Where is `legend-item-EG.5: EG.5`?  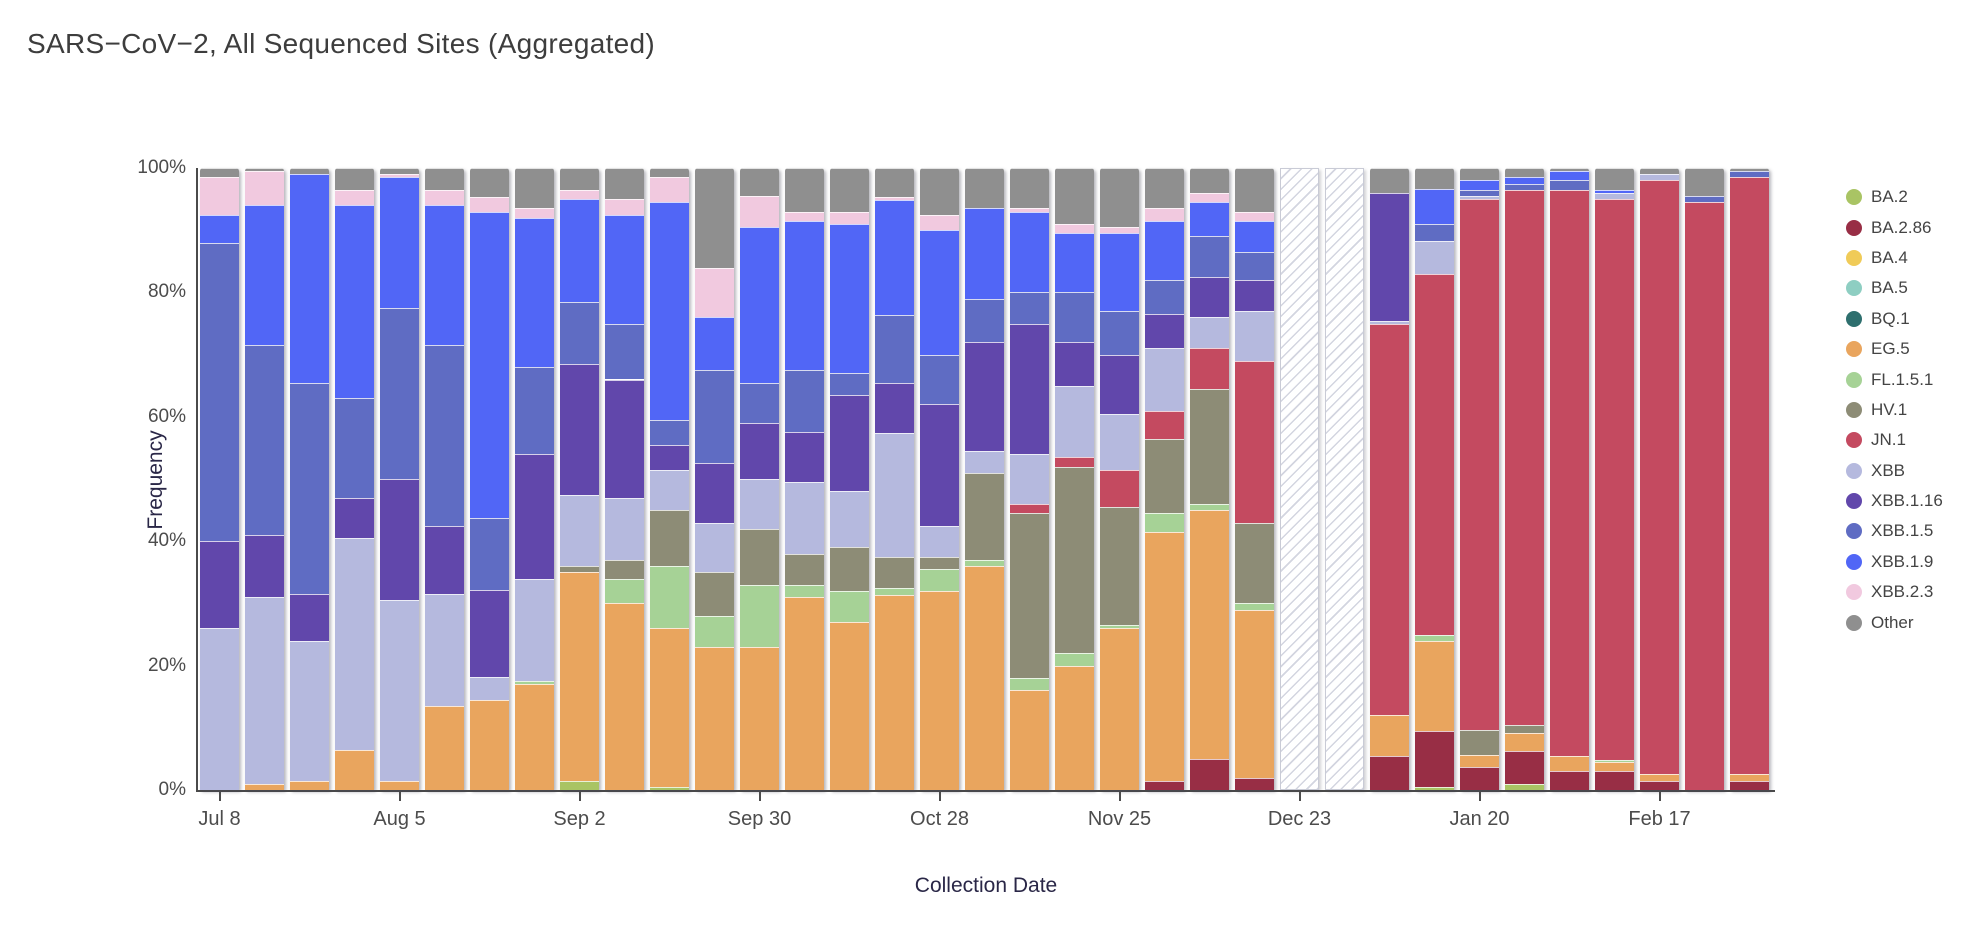 legend-item-EG.5: EG.5 is located at coordinates (1915, 349).